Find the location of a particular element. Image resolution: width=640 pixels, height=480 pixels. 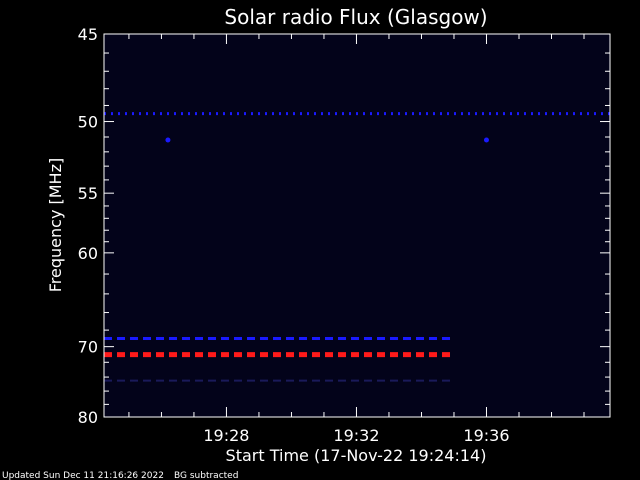

y-tick-label-2: 55 is located at coordinates (88, 193).